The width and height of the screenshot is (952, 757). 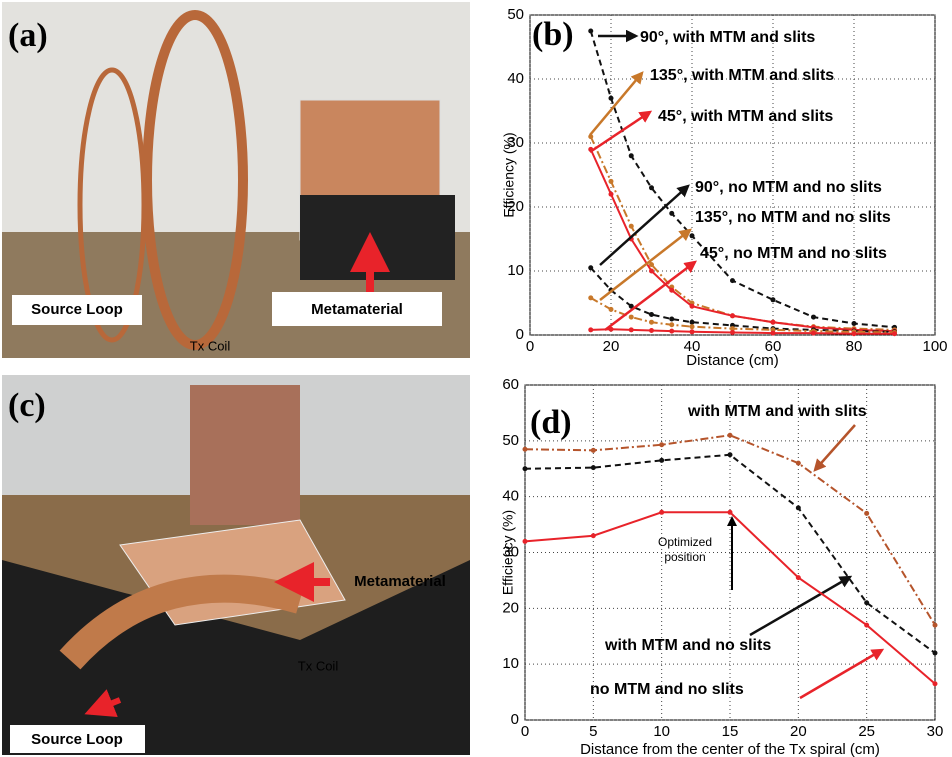 I want to click on series-label: 90°, no MTM and no slits, so click(x=788, y=187).